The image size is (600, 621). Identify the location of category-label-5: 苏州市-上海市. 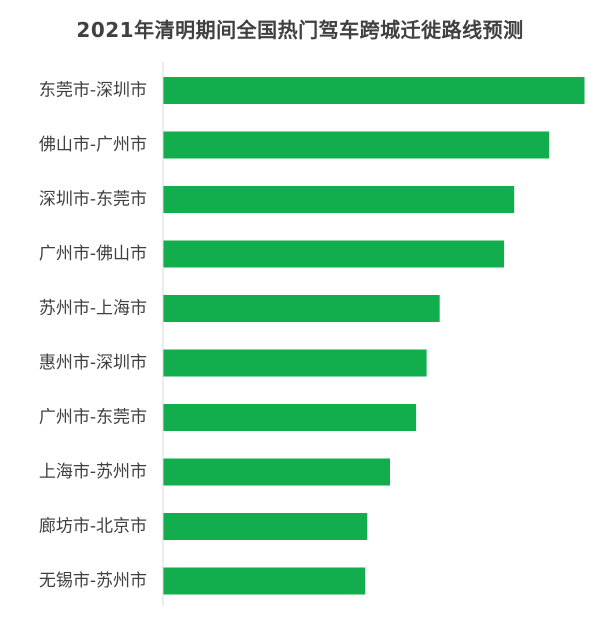
(93, 309).